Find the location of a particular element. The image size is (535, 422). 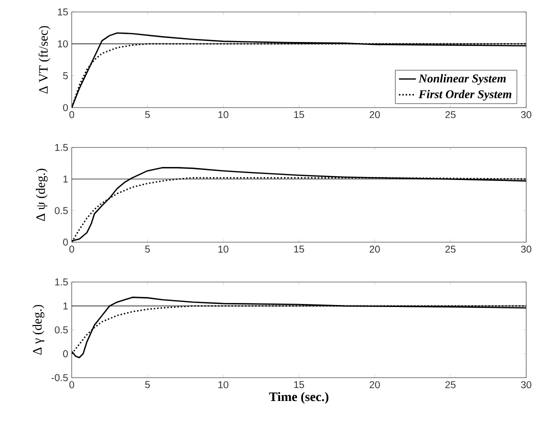

x-axis-title: Time (sec.) is located at coordinates (298, 398).